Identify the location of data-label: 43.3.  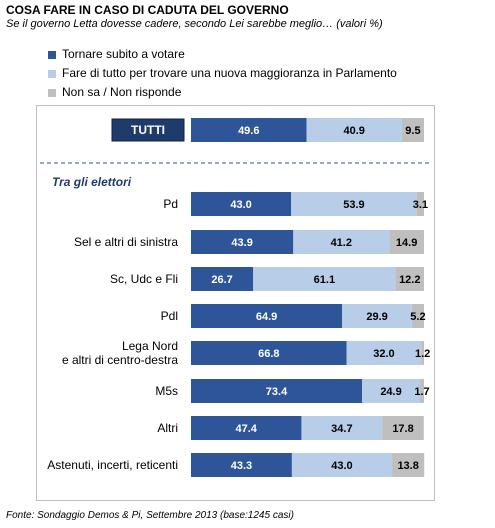
(241, 466).